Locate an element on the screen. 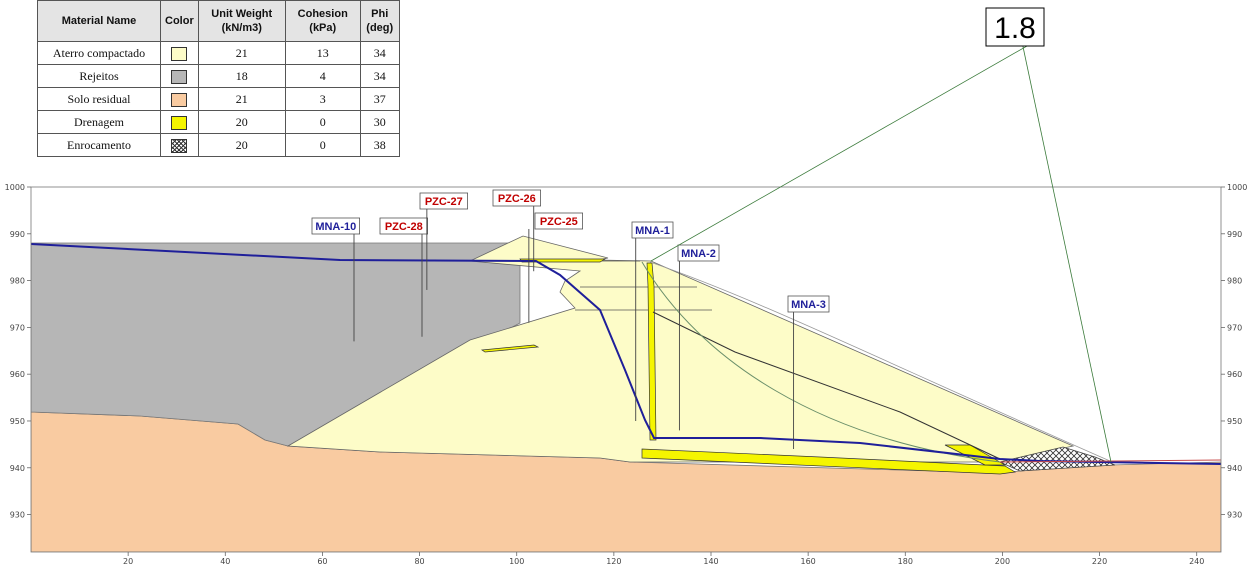  x-tick-label: 40 is located at coordinates (225, 561).